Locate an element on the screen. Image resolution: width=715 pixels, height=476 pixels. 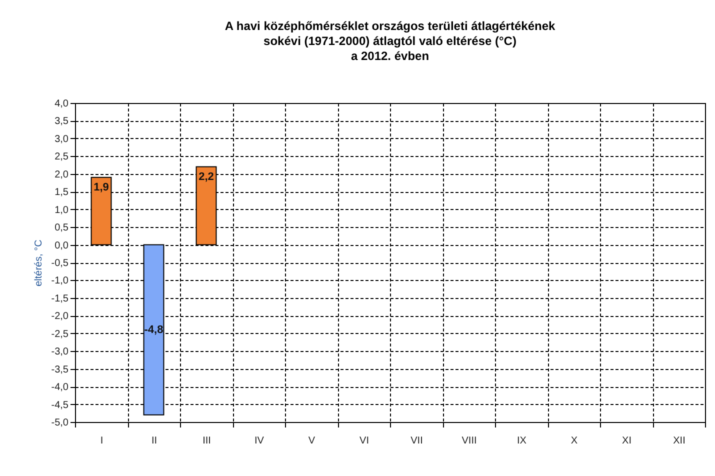
y-tick-label: -4,5 is located at coordinates (60, 405).